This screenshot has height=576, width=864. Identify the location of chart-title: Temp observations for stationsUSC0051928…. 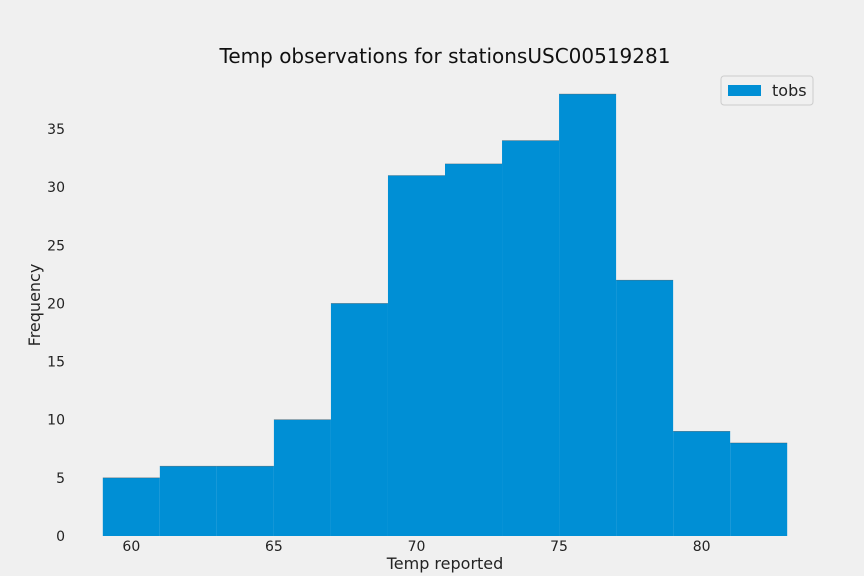
(445, 56).